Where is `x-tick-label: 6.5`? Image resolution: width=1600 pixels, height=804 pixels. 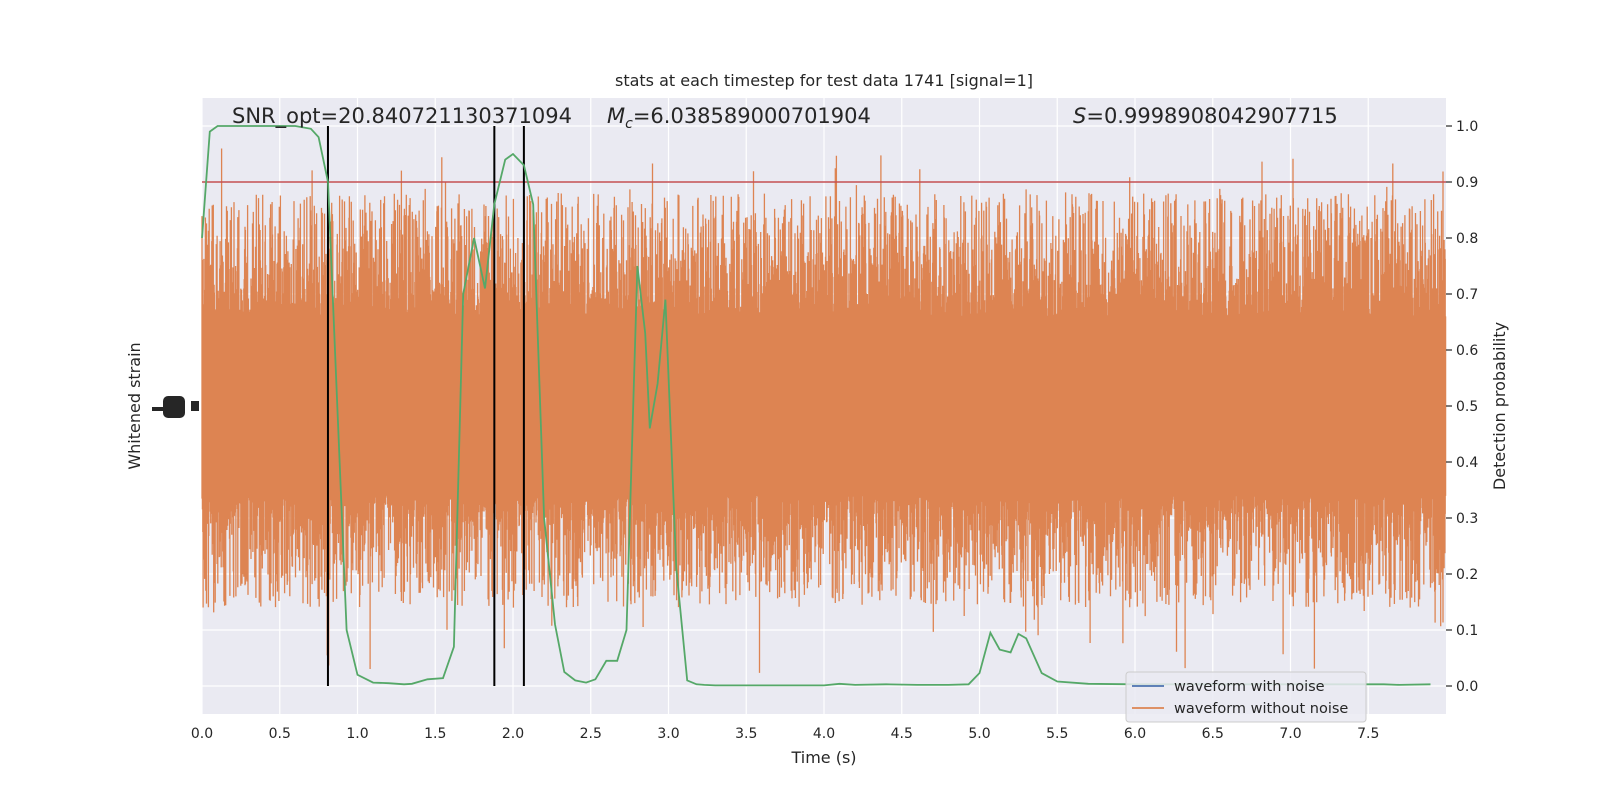 x-tick-label: 6.5 is located at coordinates (1213, 734).